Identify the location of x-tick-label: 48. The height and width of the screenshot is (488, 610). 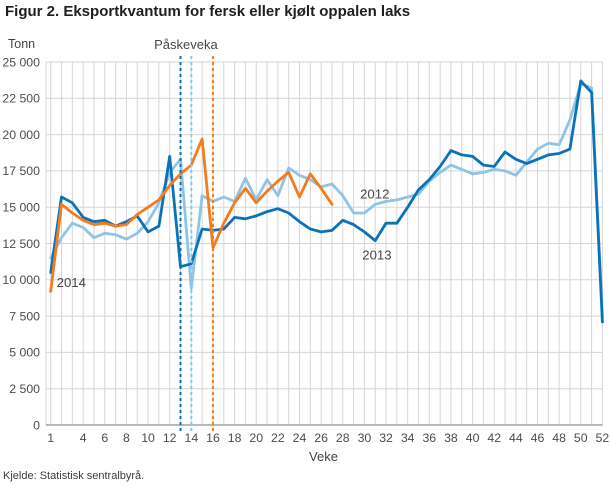
(559, 438).